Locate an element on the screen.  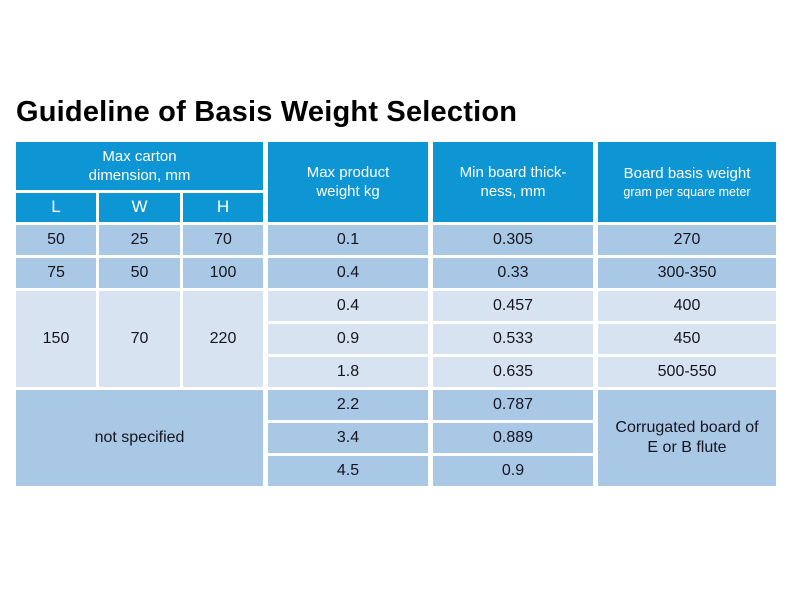
table-cell: 0.533 is located at coordinates (512, 339).